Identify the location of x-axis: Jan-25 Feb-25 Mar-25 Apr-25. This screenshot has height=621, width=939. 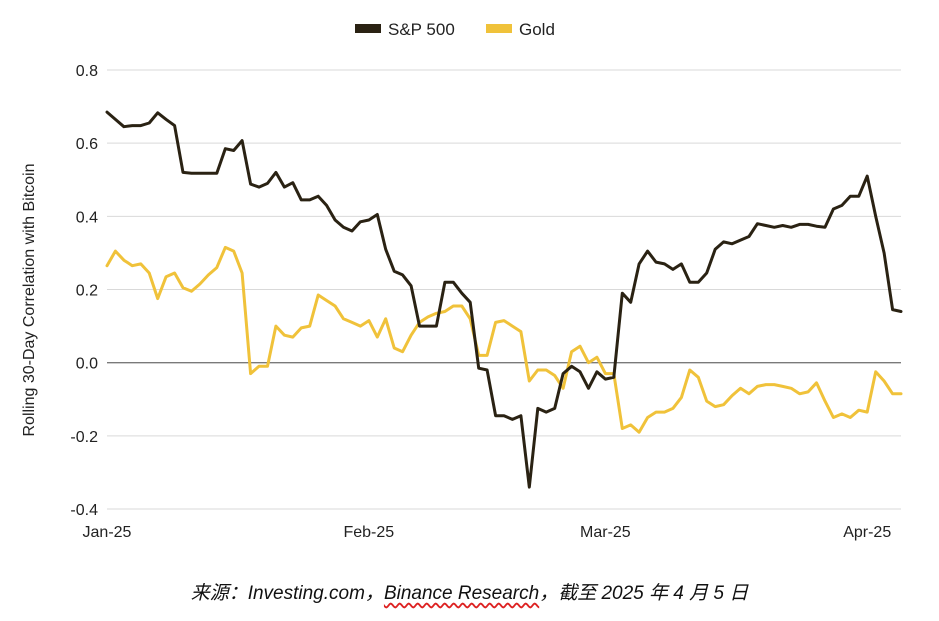
(487, 532).